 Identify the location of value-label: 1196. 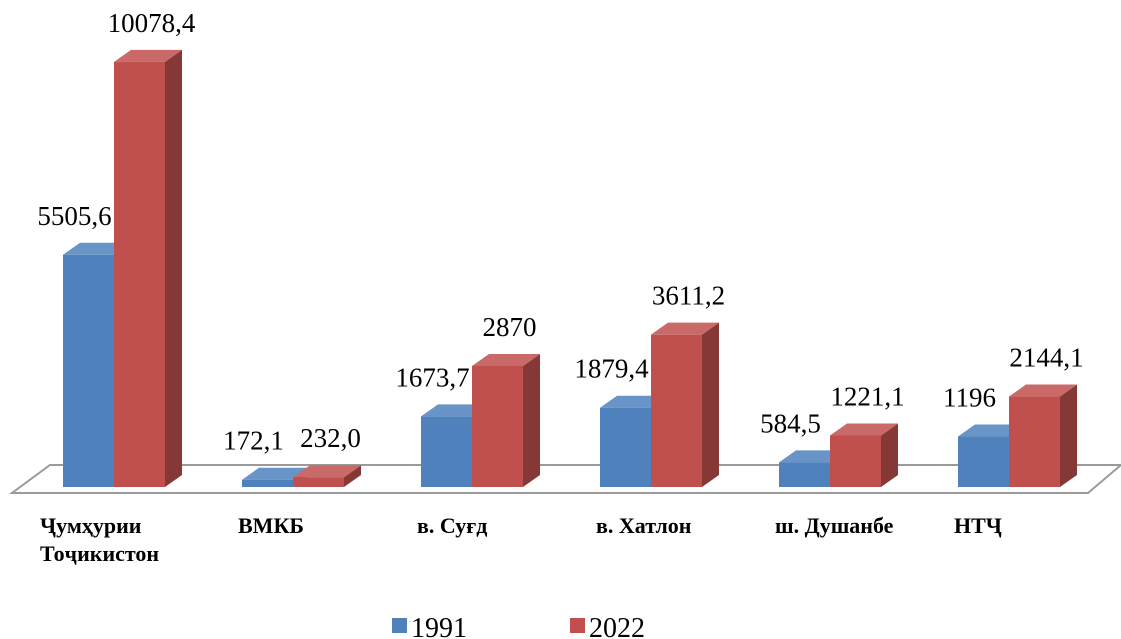
(969, 398).